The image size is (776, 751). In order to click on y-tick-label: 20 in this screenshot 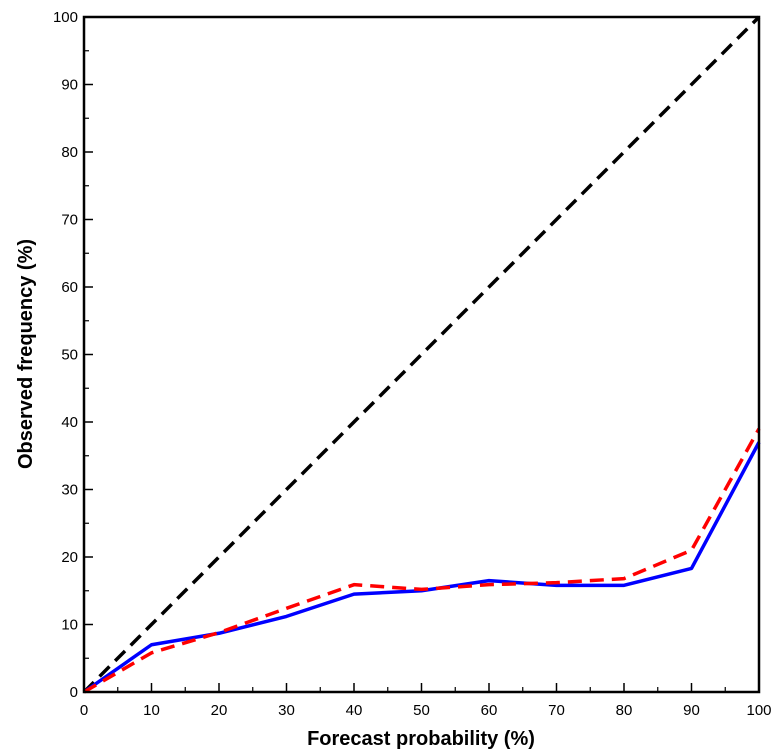, I will do `click(69, 557)`.